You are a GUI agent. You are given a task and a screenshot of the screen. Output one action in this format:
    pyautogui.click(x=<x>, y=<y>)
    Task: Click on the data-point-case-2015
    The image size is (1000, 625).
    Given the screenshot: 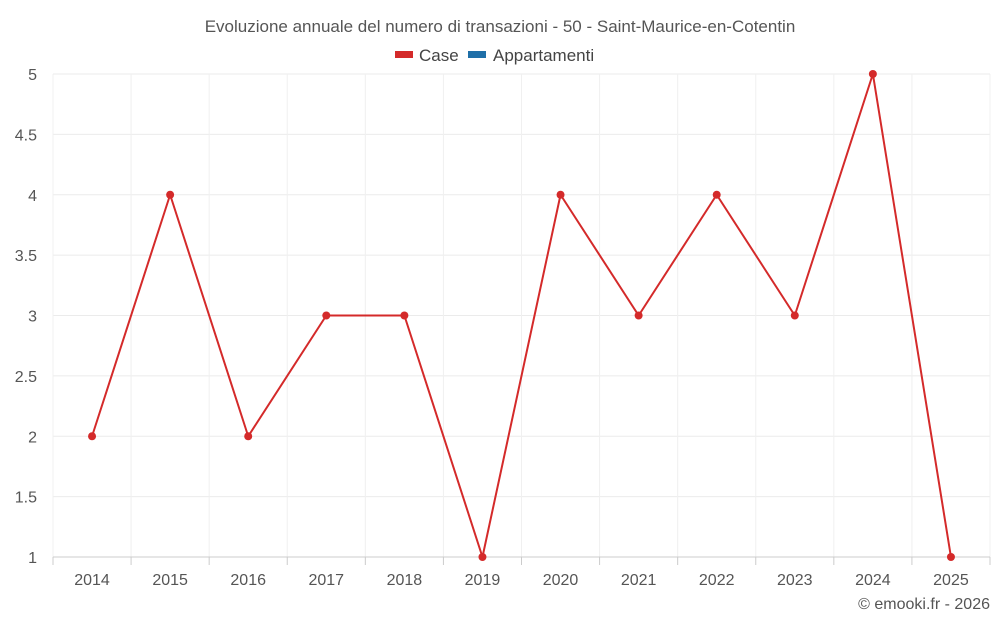 What is the action you would take?
    pyautogui.click(x=170, y=194)
    